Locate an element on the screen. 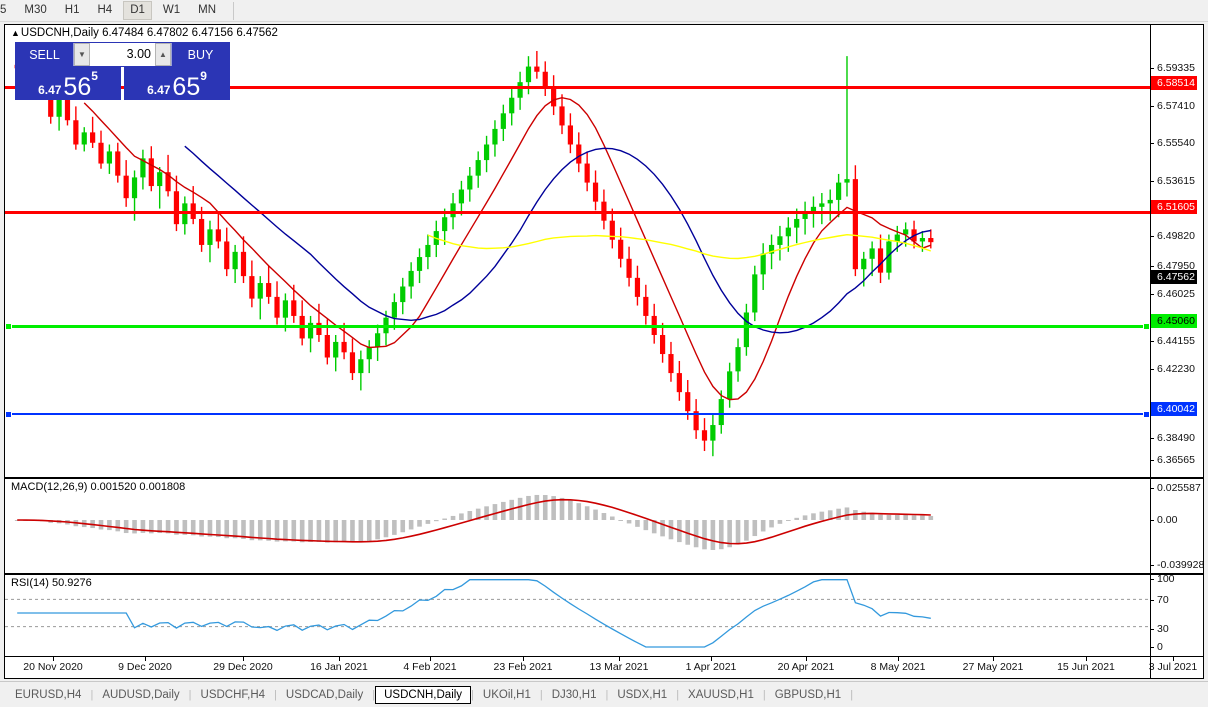  volume-field: ▼ 3.00 ▲ is located at coordinates (122, 54).